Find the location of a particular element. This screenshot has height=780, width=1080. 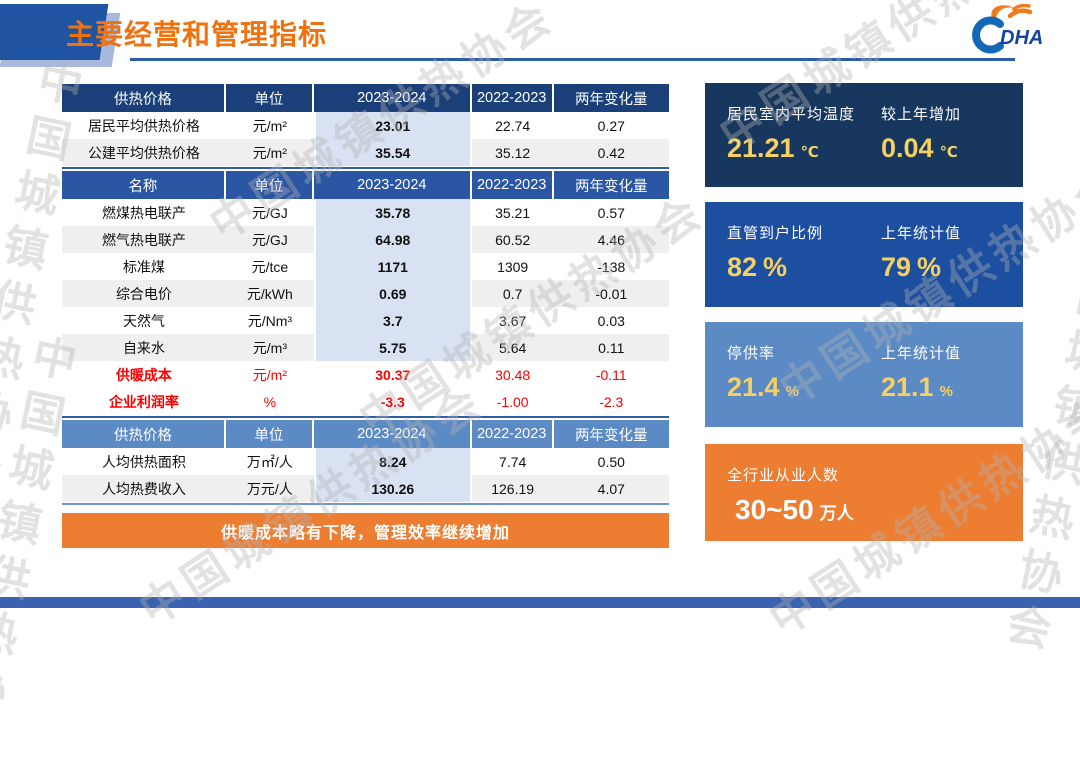

table-row: 公建平均供热价格 元/m² 35.54 35.12 0.42 is located at coordinates (365, 152).